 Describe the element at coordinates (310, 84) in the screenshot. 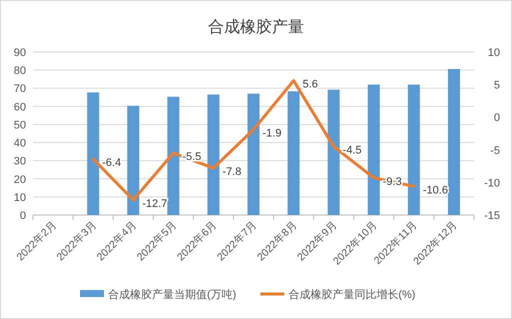

I see `data-label: 5.6` at that location.